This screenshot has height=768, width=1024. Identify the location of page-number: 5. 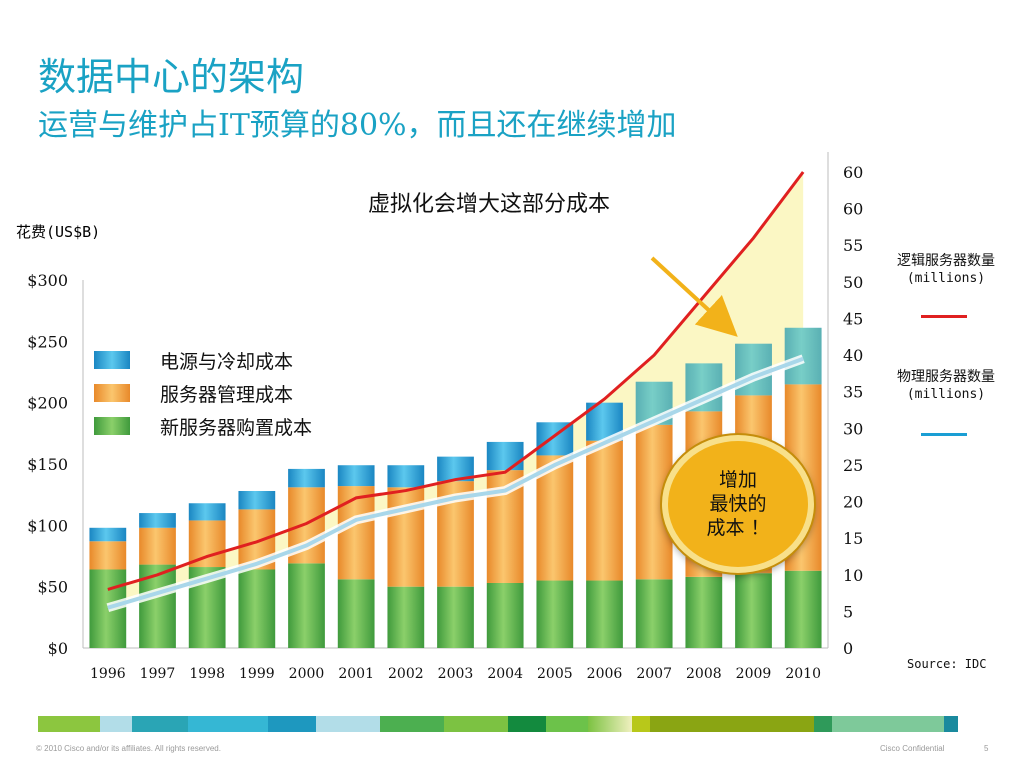
(986, 748).